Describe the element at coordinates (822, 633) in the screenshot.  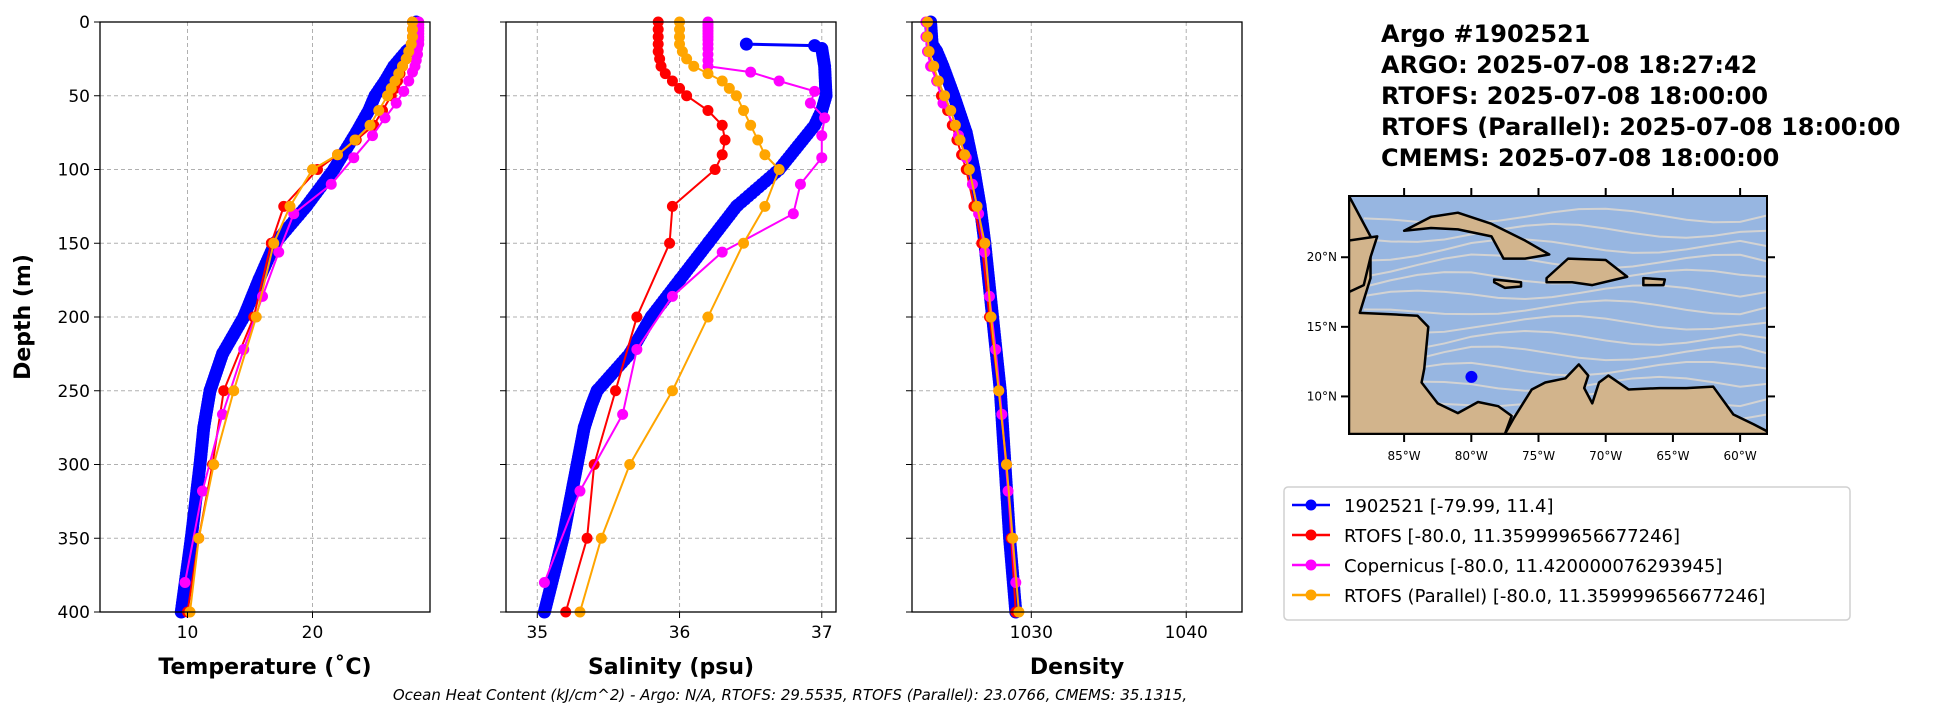
I see `x-tick-label: 37` at that location.